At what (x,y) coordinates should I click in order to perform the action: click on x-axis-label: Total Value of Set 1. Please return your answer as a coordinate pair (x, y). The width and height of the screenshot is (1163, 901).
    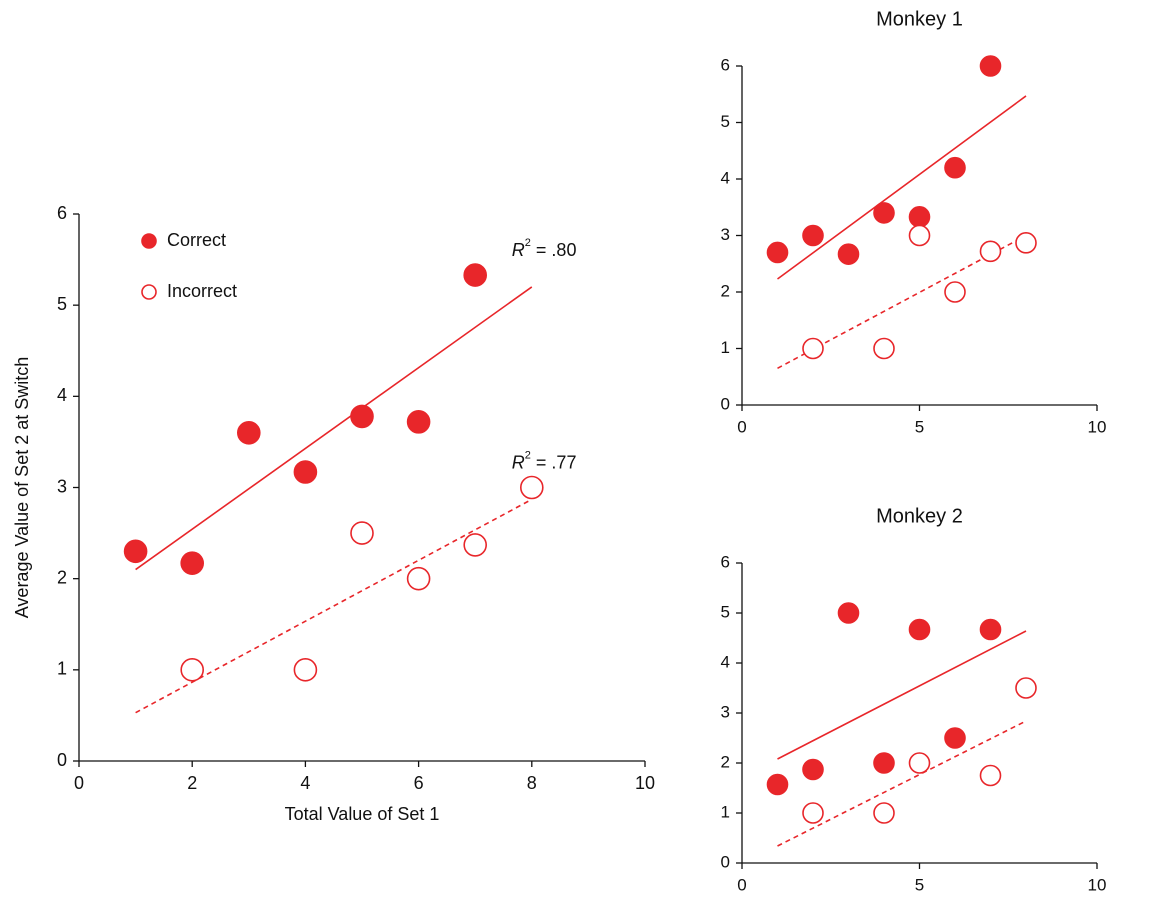
    Looking at the image, I should click on (362, 814).